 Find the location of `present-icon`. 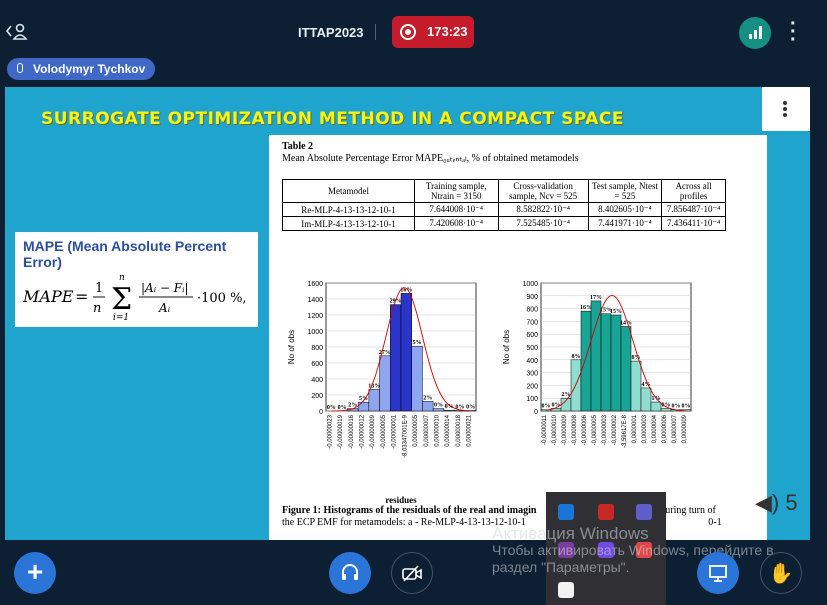

present-icon is located at coordinates (718, 573).